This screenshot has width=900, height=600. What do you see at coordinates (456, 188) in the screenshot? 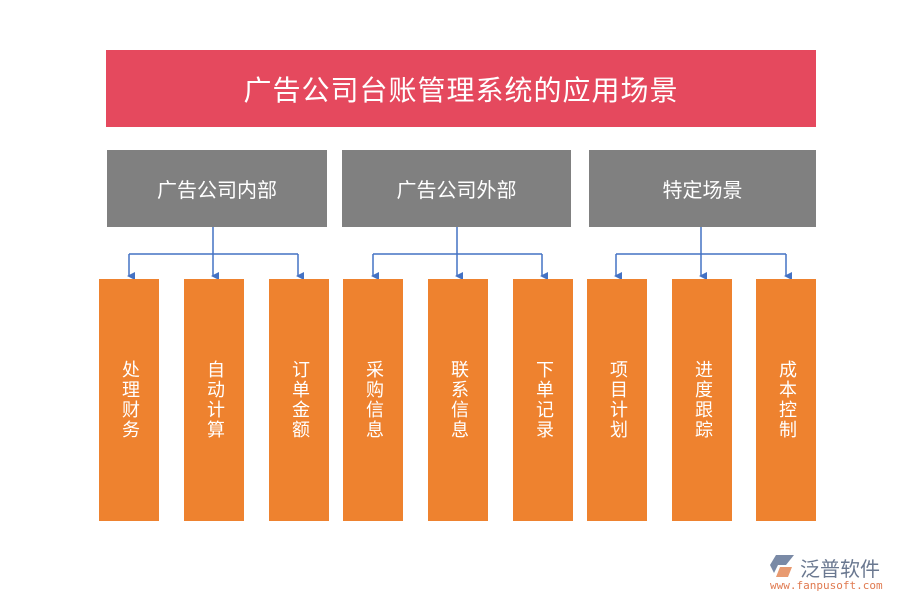
I see `category-external: 广告公司外部` at bounding box center [456, 188].